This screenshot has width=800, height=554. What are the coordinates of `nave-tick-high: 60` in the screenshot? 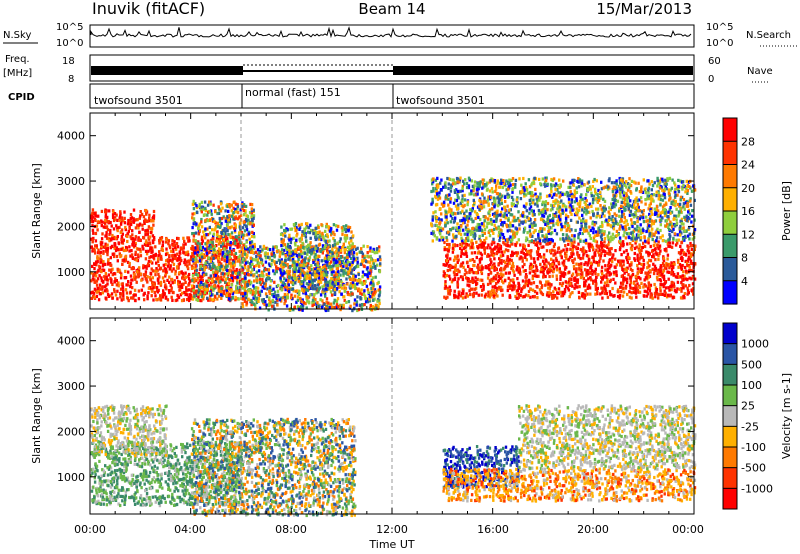 It's located at (714, 61).